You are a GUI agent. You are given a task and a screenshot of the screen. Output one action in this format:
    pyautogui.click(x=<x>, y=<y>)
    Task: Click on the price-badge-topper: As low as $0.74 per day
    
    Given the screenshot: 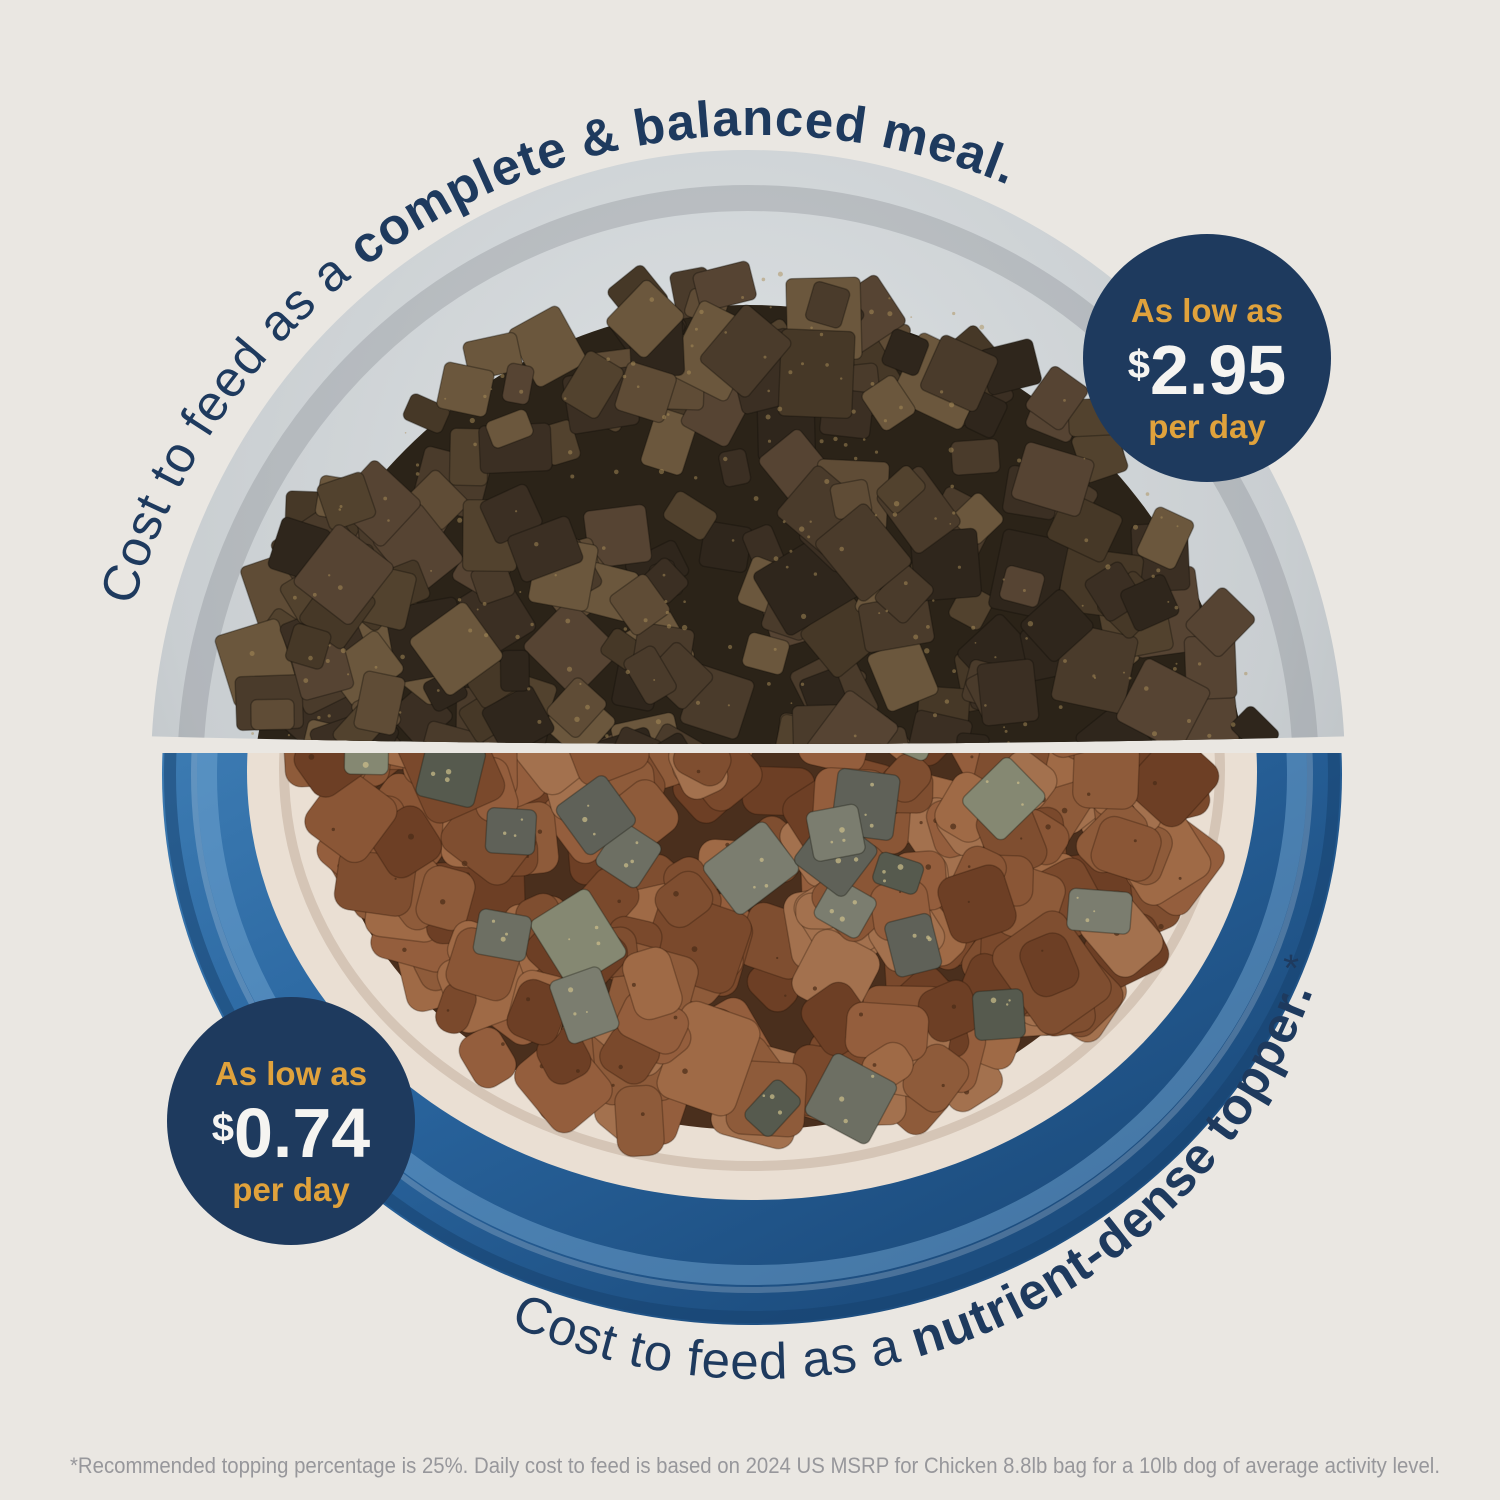 What is the action you would take?
    pyautogui.click(x=291, y=1121)
    